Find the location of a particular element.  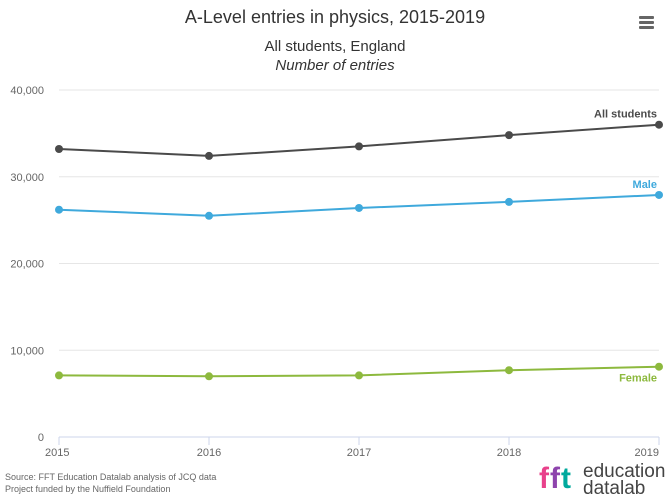

hamburger-menu-icon is located at coordinates (647, 24).